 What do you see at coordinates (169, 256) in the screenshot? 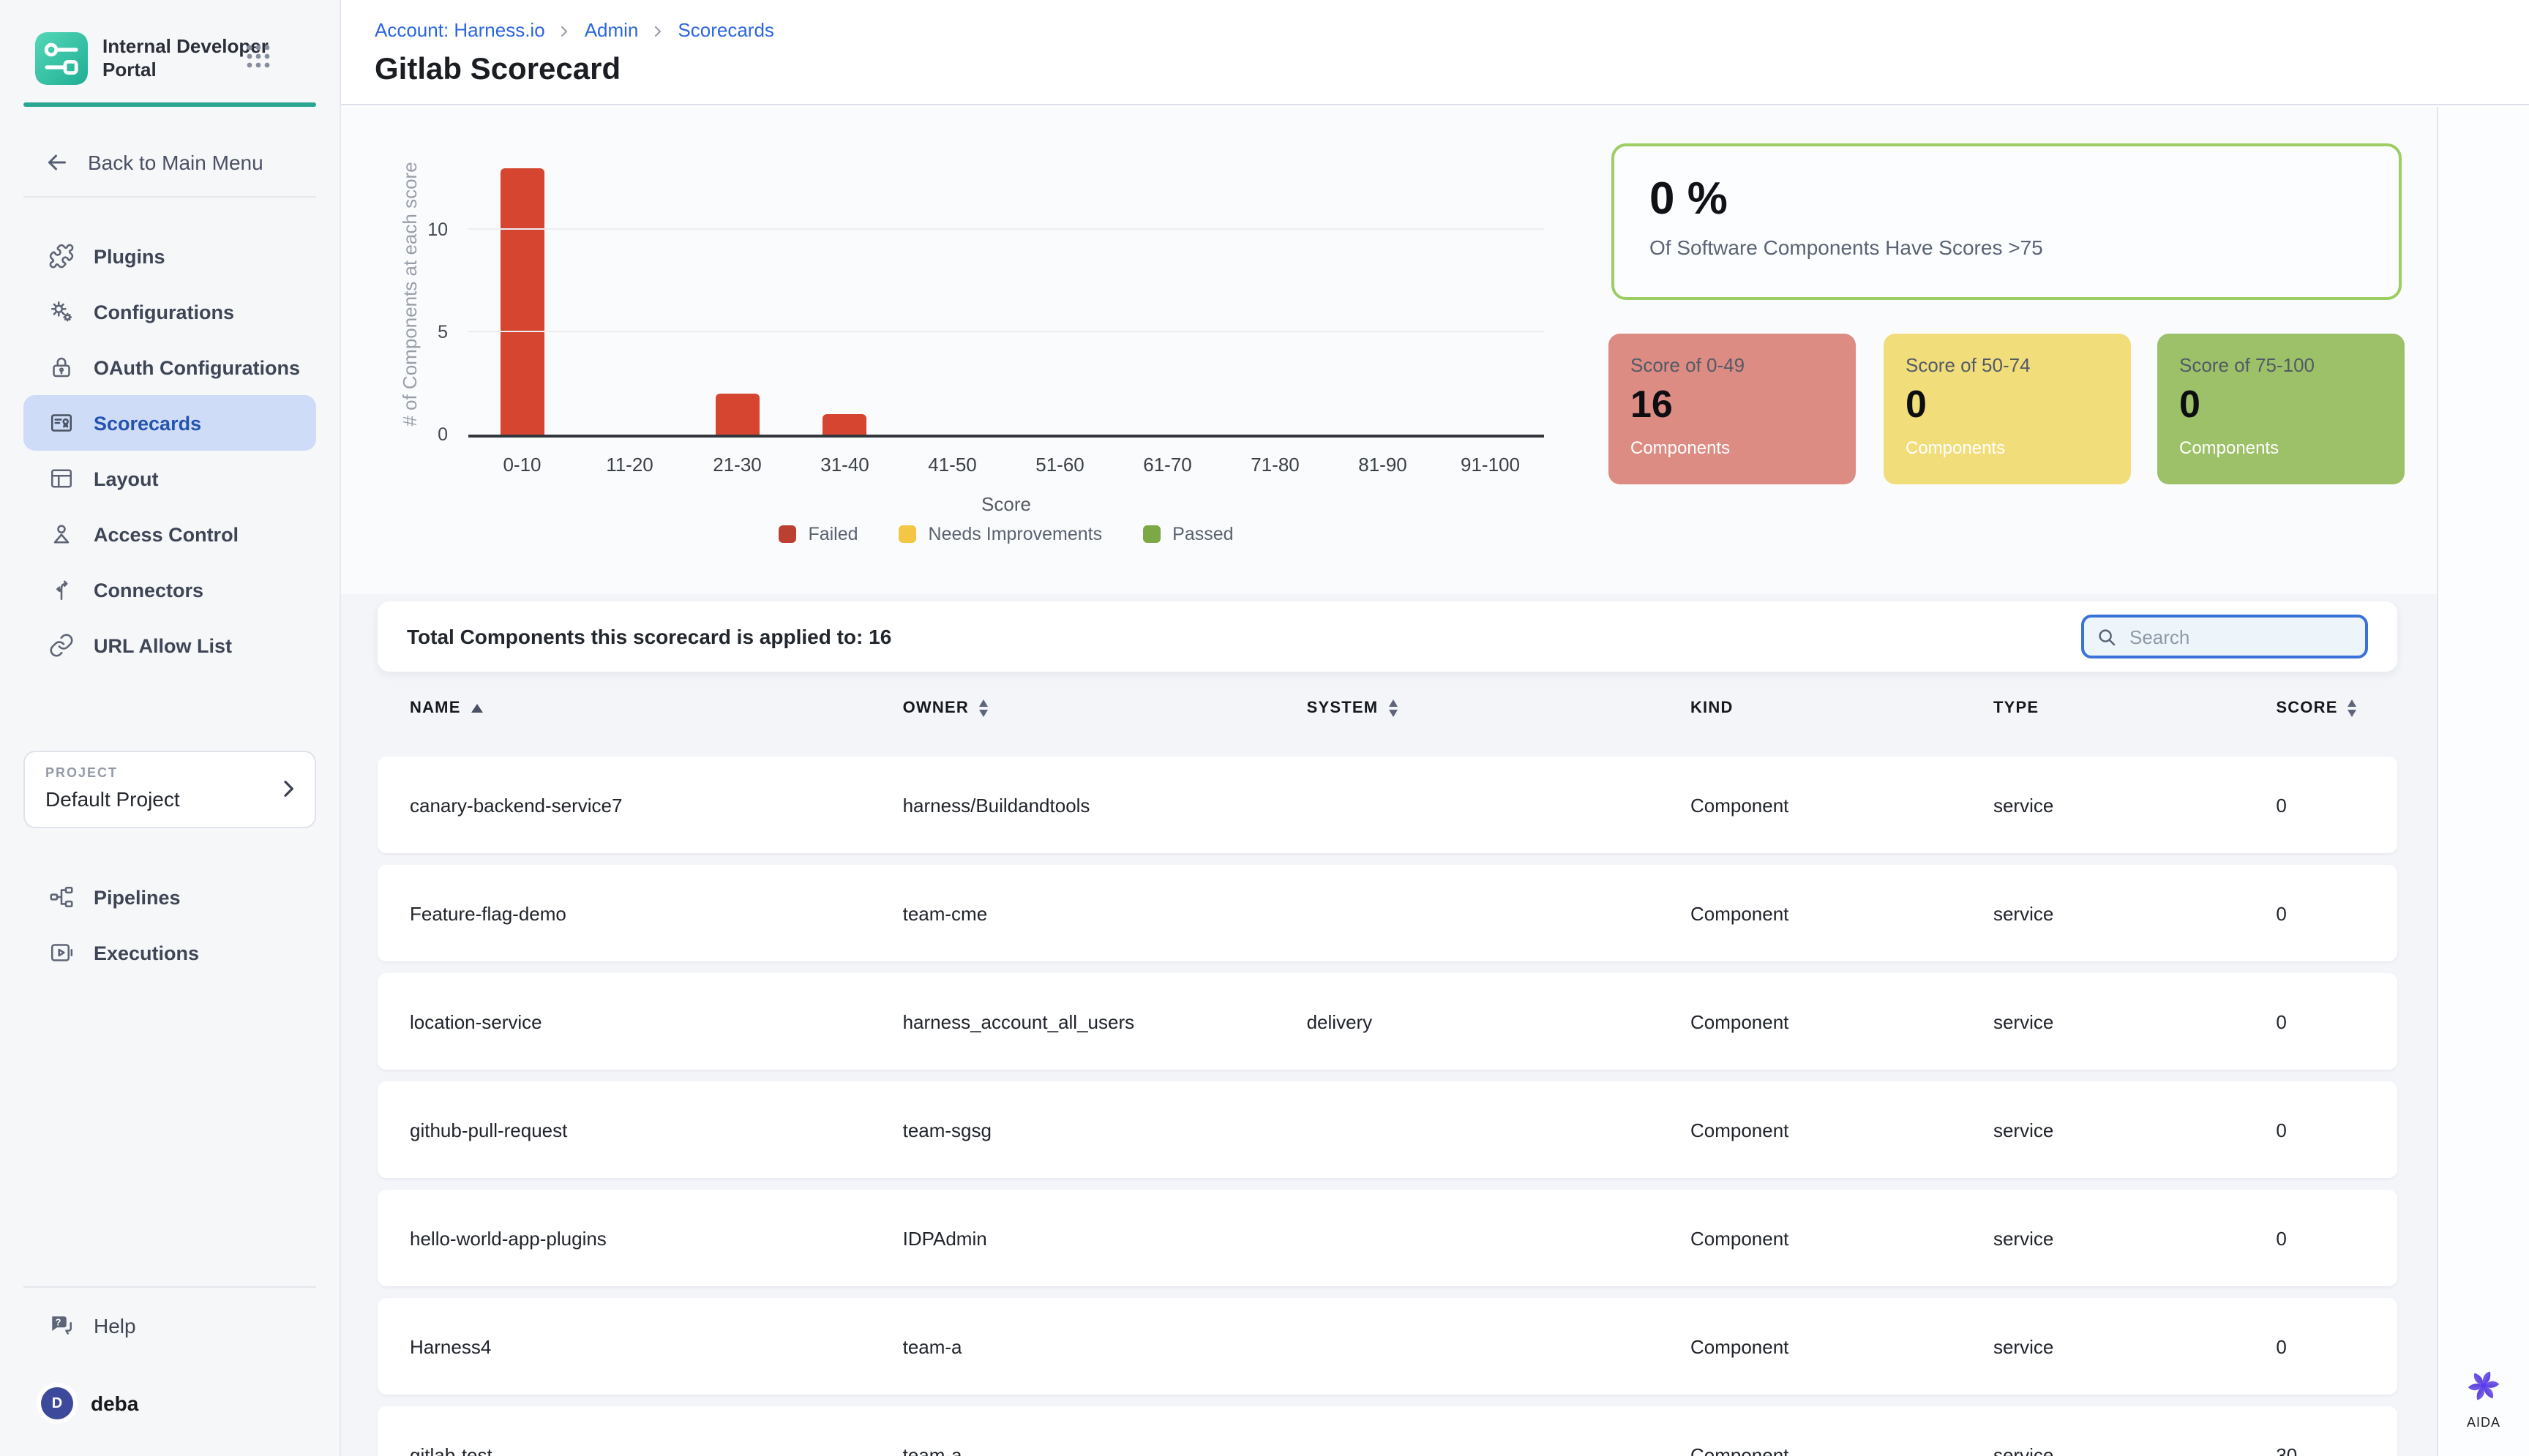
I see `sidebar-item-plugins: Plugins` at bounding box center [169, 256].